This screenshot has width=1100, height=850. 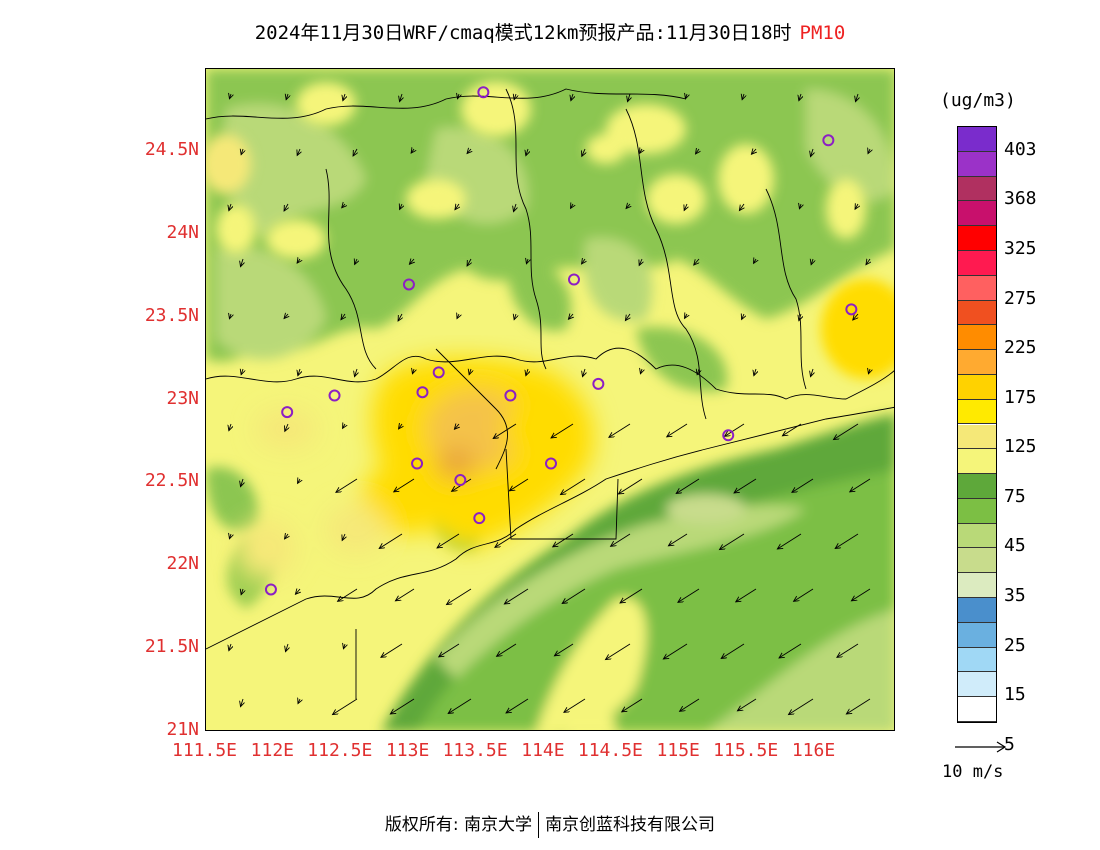 What do you see at coordinates (1015, 596) in the screenshot?
I see `colorbar-label: 35` at bounding box center [1015, 596].